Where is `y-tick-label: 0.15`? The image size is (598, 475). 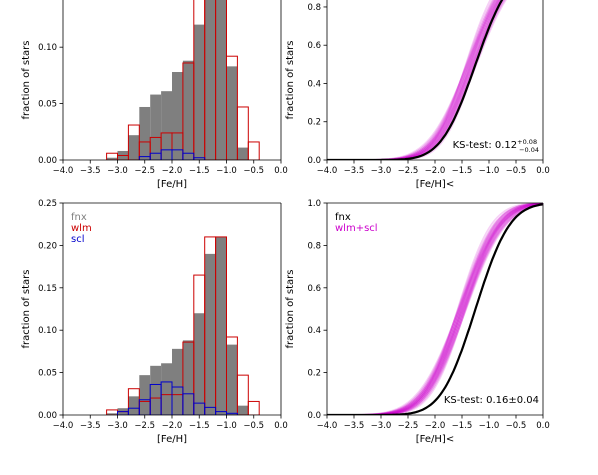
y-tick-label: 0.15 is located at coordinates (47, 289).